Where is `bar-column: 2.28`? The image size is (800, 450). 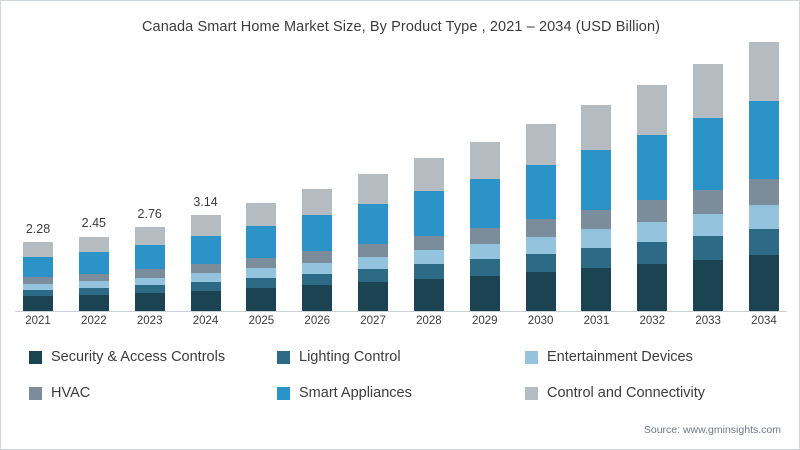
bar-column: 2.28 is located at coordinates (38, 171).